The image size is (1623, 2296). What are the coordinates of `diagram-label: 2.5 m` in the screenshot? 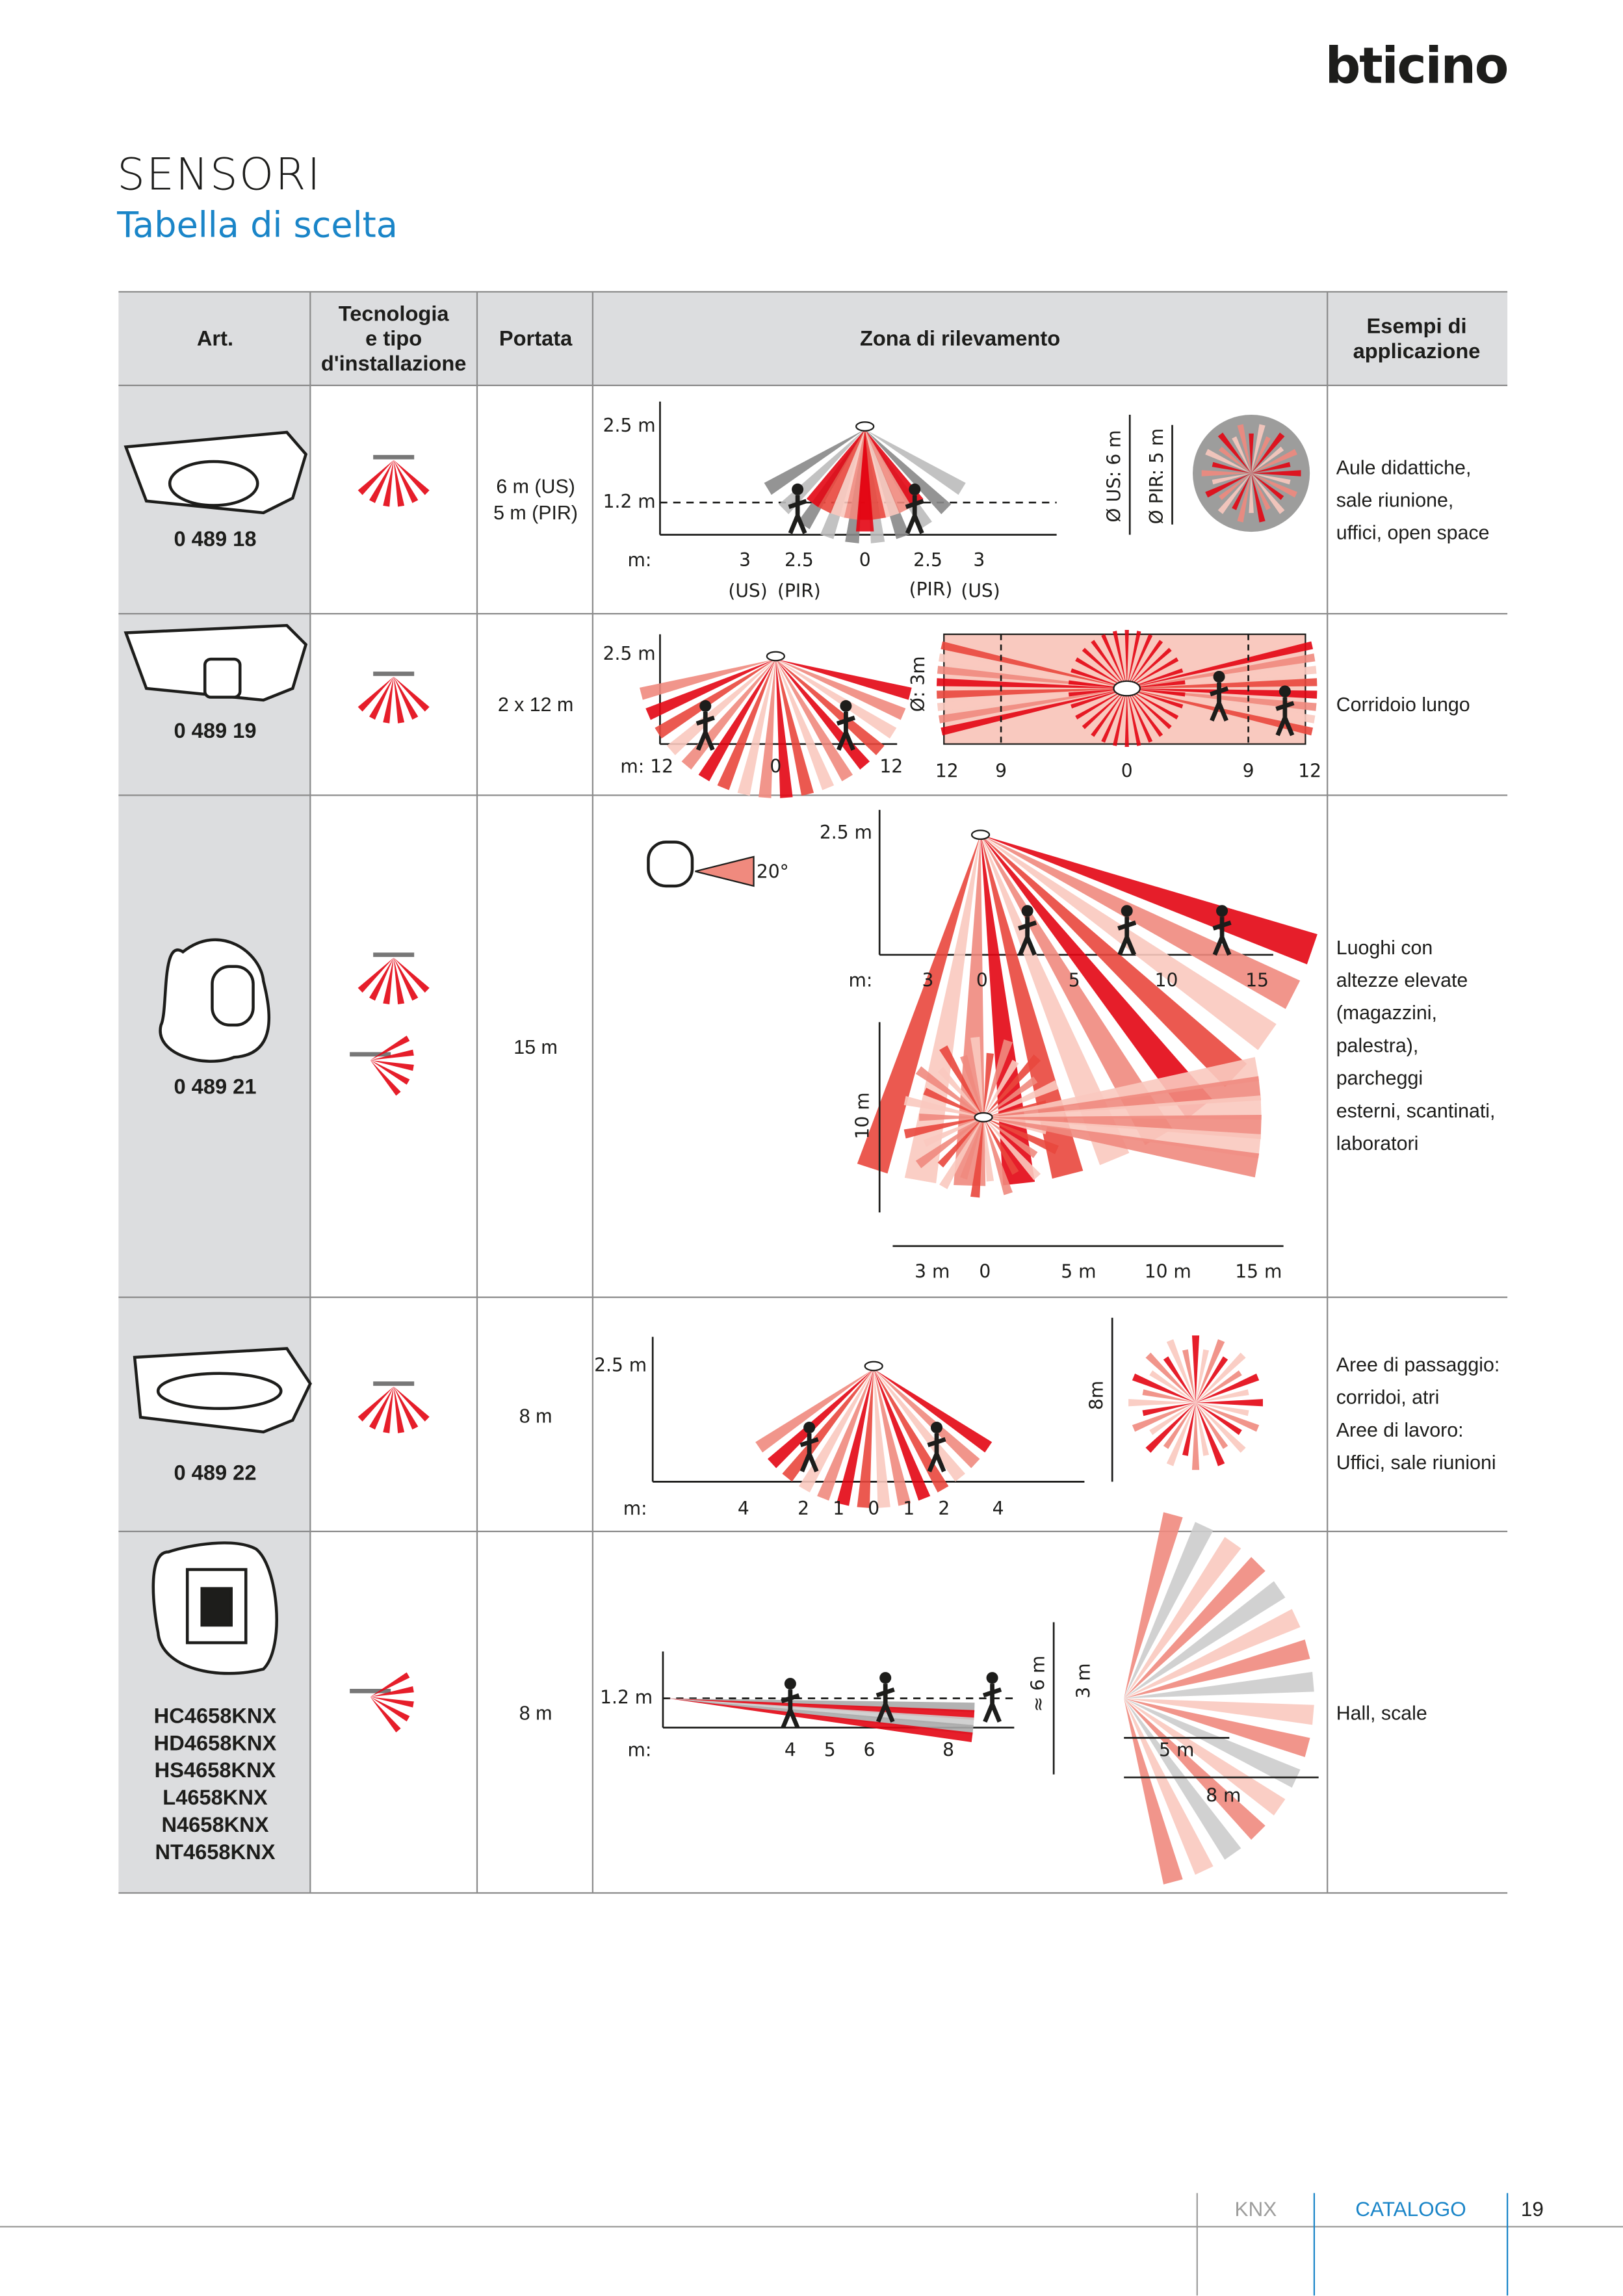 It's located at (630, 425).